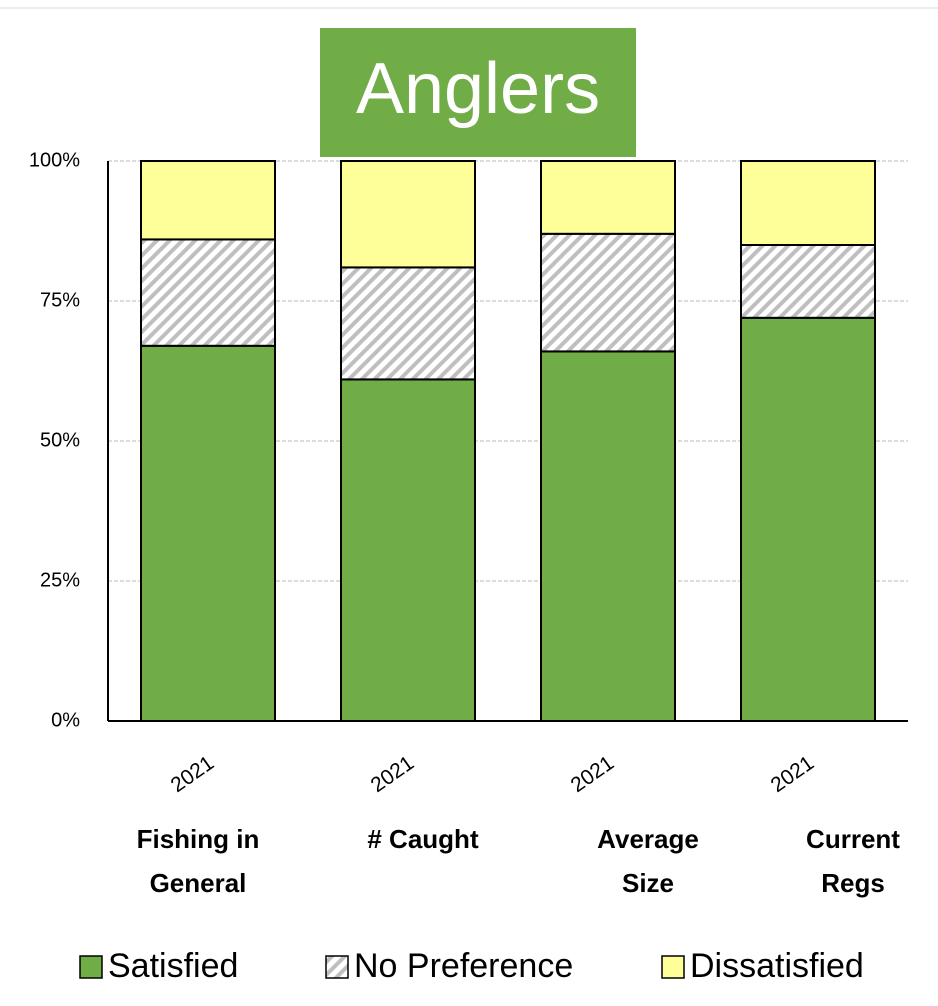  What do you see at coordinates (648, 883) in the screenshot?
I see `group-label-line: Size` at bounding box center [648, 883].